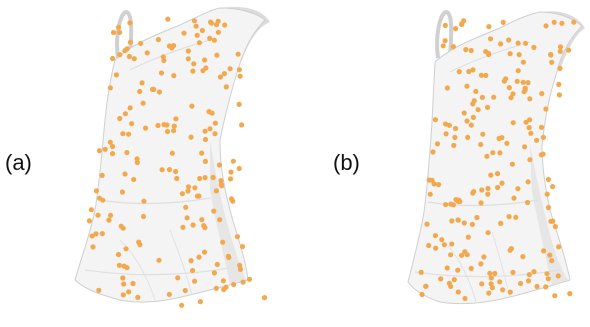 The width and height of the screenshot is (590, 327). I want to click on panel-label-b: (b), so click(346, 162).